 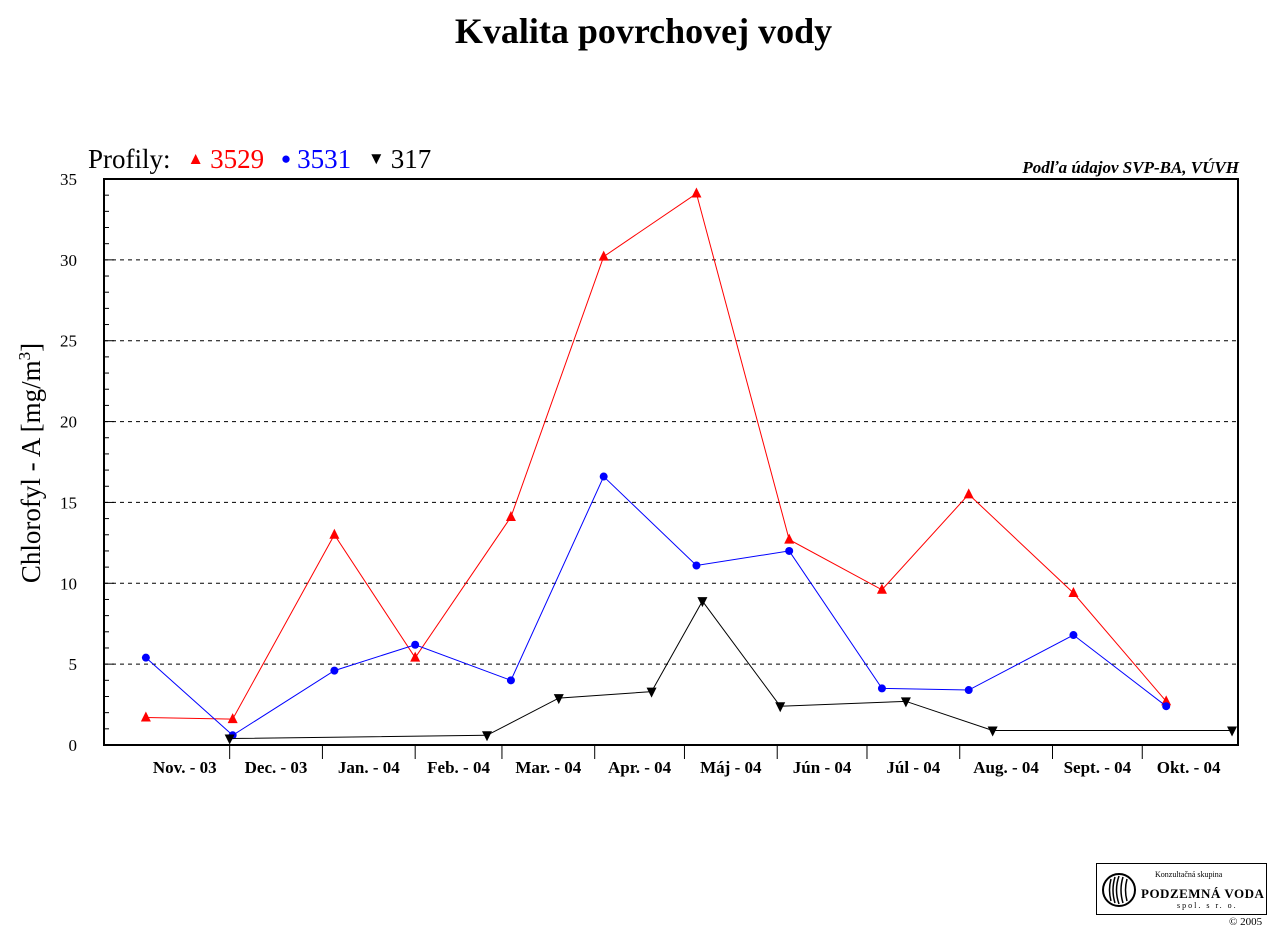 What do you see at coordinates (1098, 767) in the screenshot?
I see `x-tick-label: Sept. - 04` at bounding box center [1098, 767].